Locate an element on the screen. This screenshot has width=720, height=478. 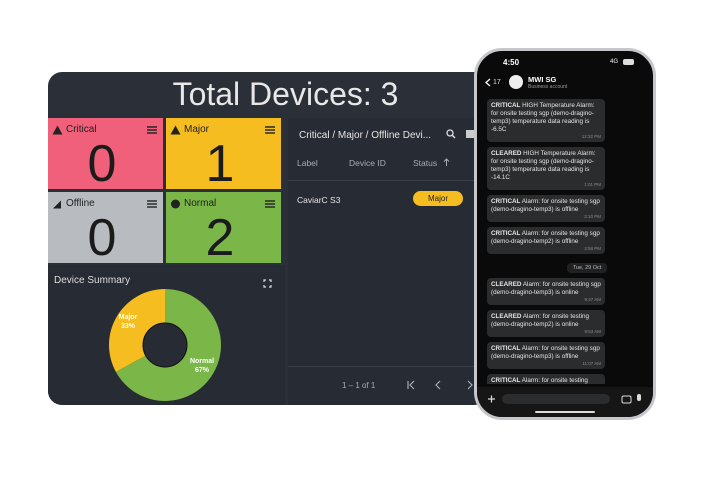
tile-count: 1 is located at coordinates (220, 164).